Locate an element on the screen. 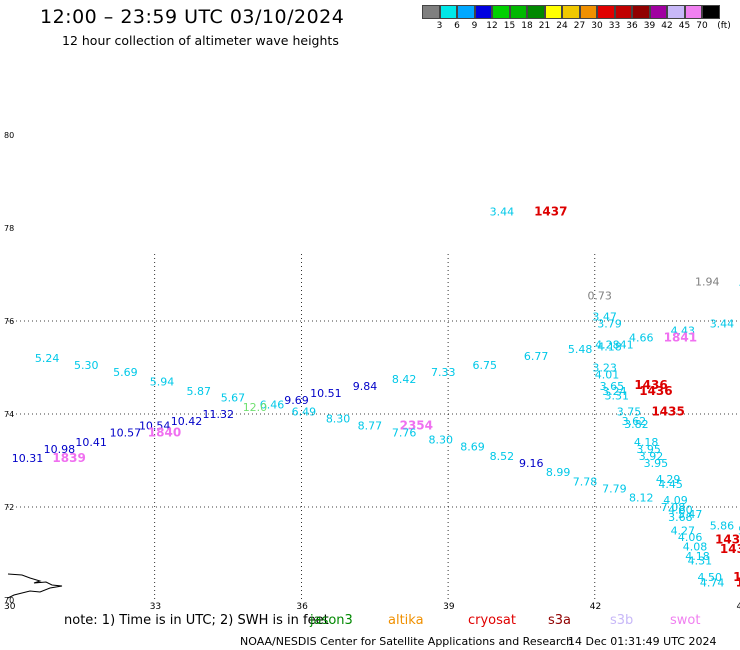 This screenshot has height=650, width=740. legend-tick: 6 is located at coordinates (457, 26).